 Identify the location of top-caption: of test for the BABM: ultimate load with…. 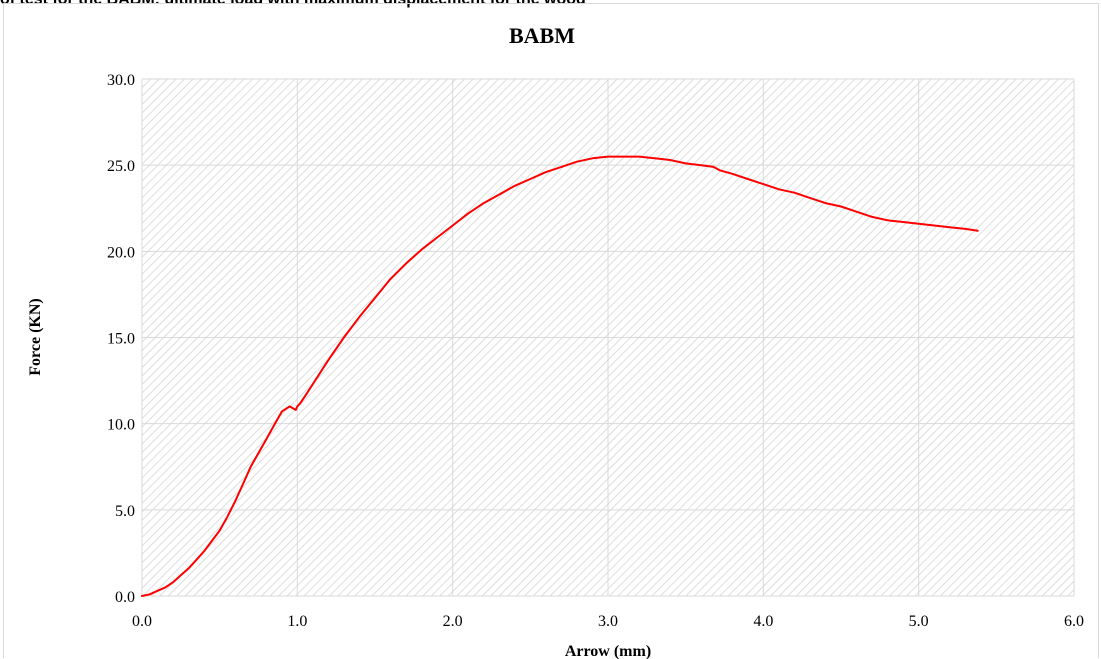
(293, 4).